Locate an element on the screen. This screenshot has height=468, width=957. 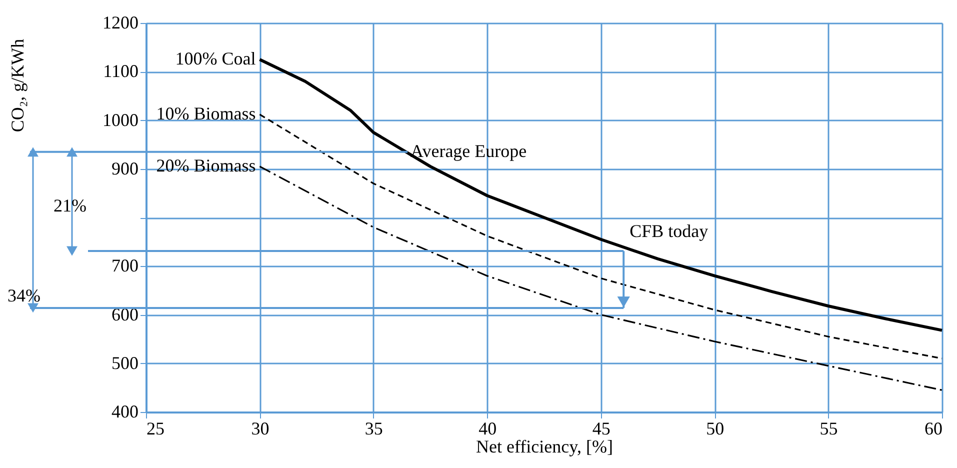
annotation: CFB today is located at coordinates (669, 231).